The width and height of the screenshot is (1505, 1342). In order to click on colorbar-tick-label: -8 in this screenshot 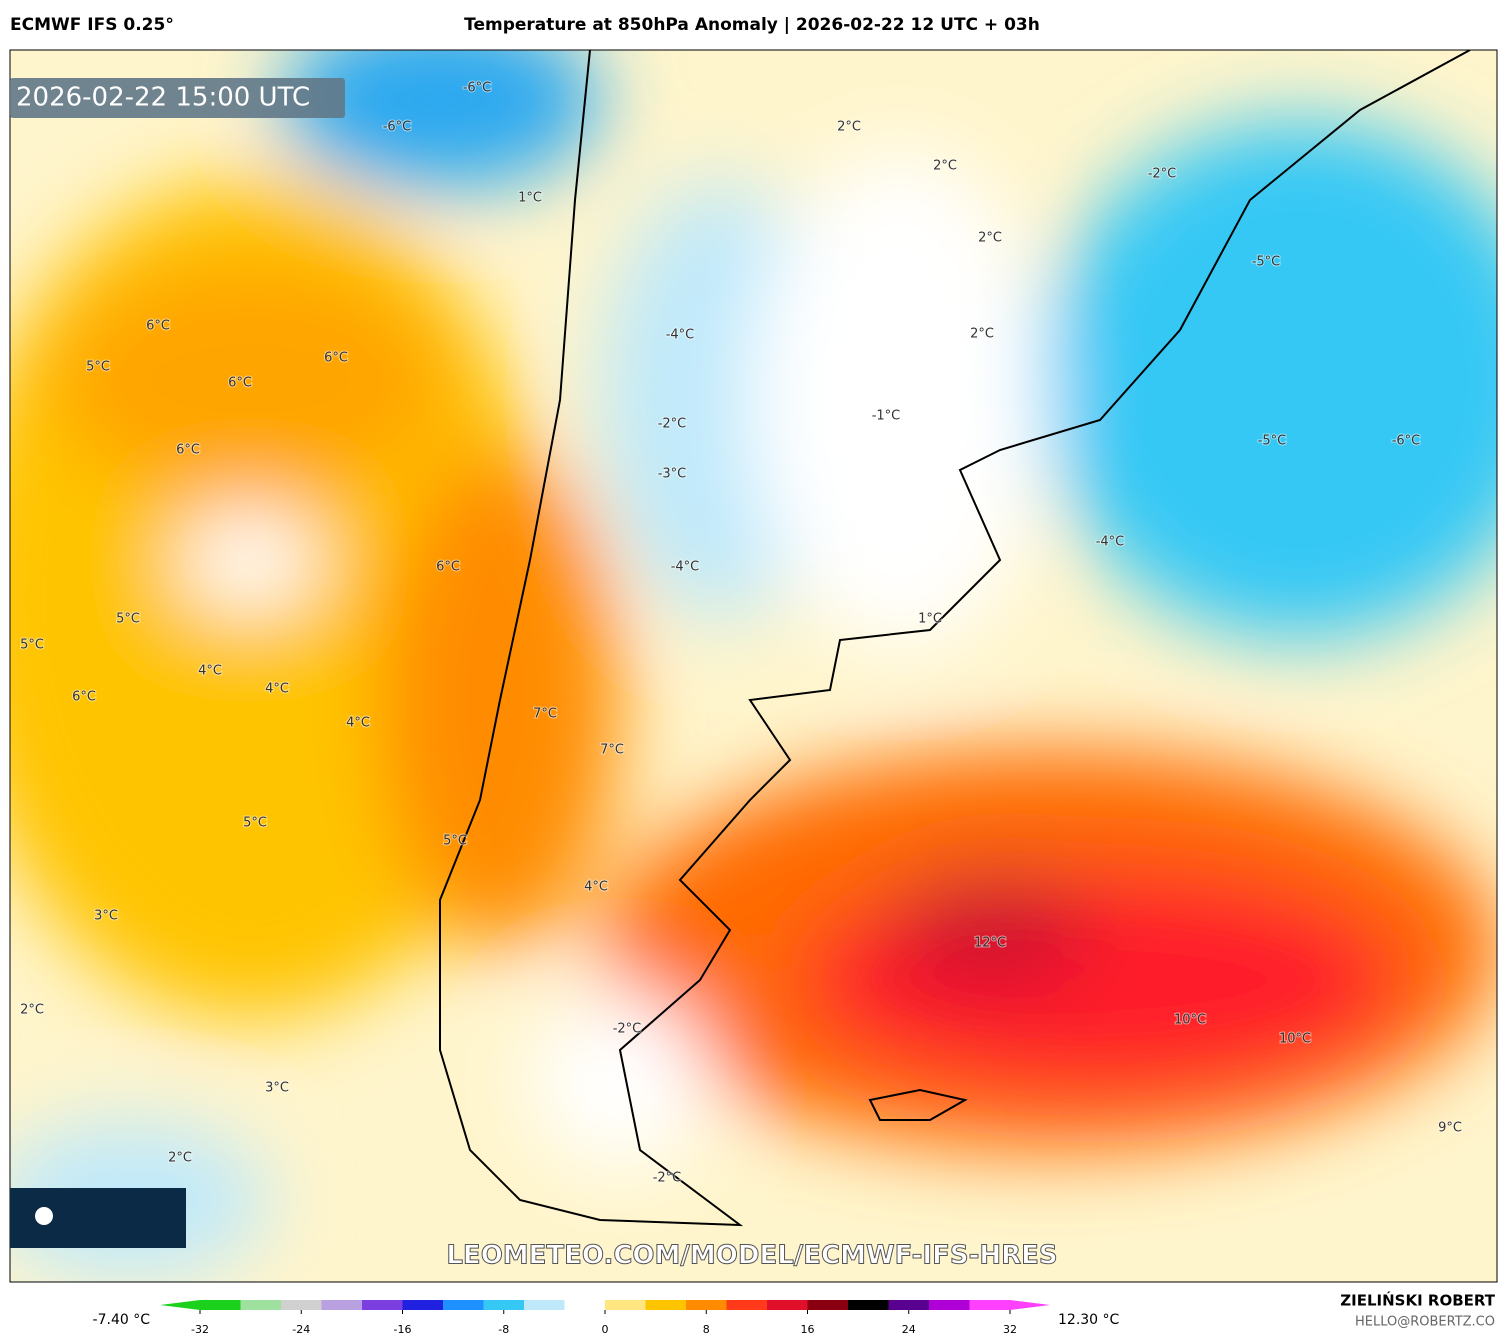, I will do `click(503, 1329)`.